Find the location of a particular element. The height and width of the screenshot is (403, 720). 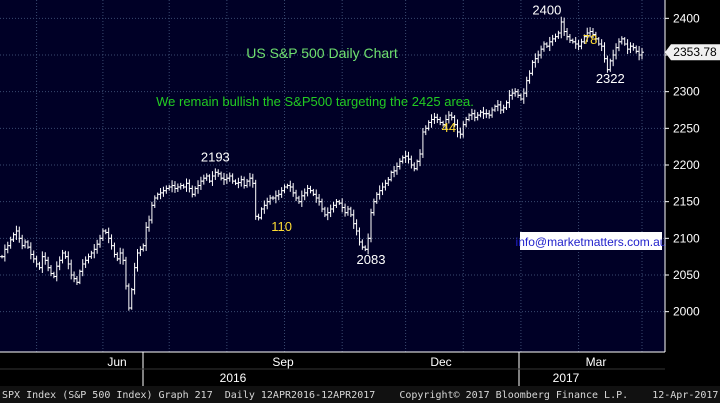

y-tick-label: 2100 is located at coordinates (686, 238).